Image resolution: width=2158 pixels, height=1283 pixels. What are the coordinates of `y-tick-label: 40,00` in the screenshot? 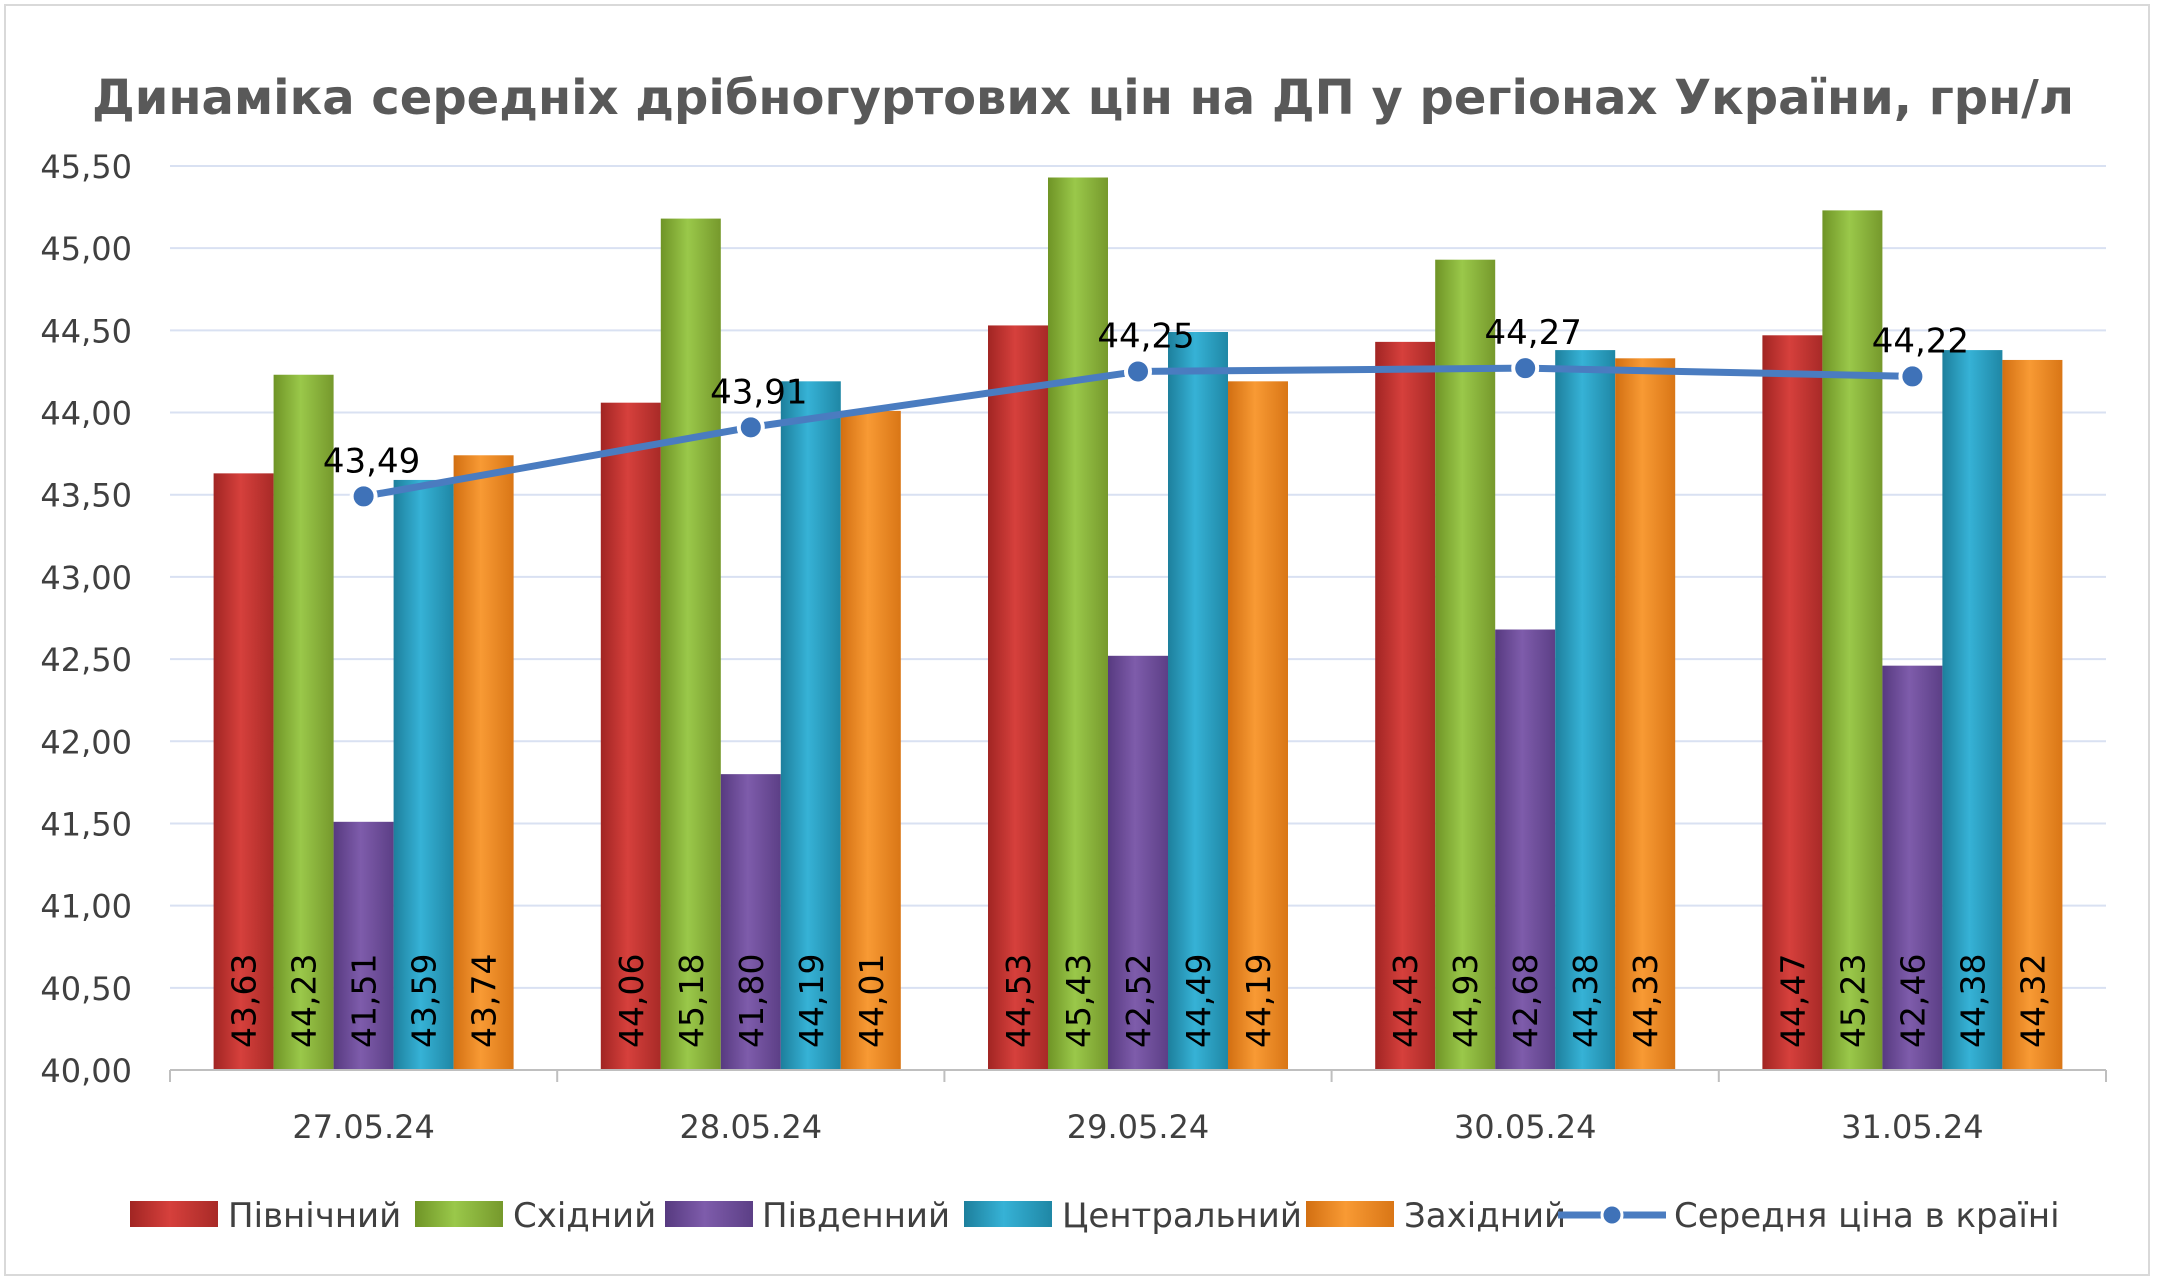 It's located at (86, 1071).